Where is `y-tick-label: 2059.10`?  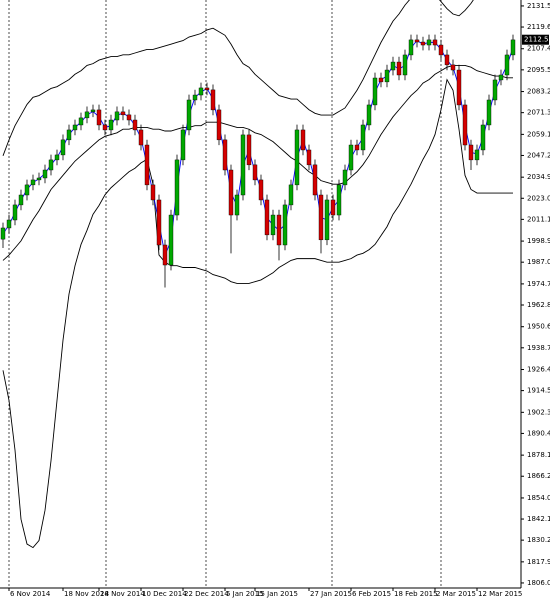
y-tick-label: 2059.10 is located at coordinates (538, 134).